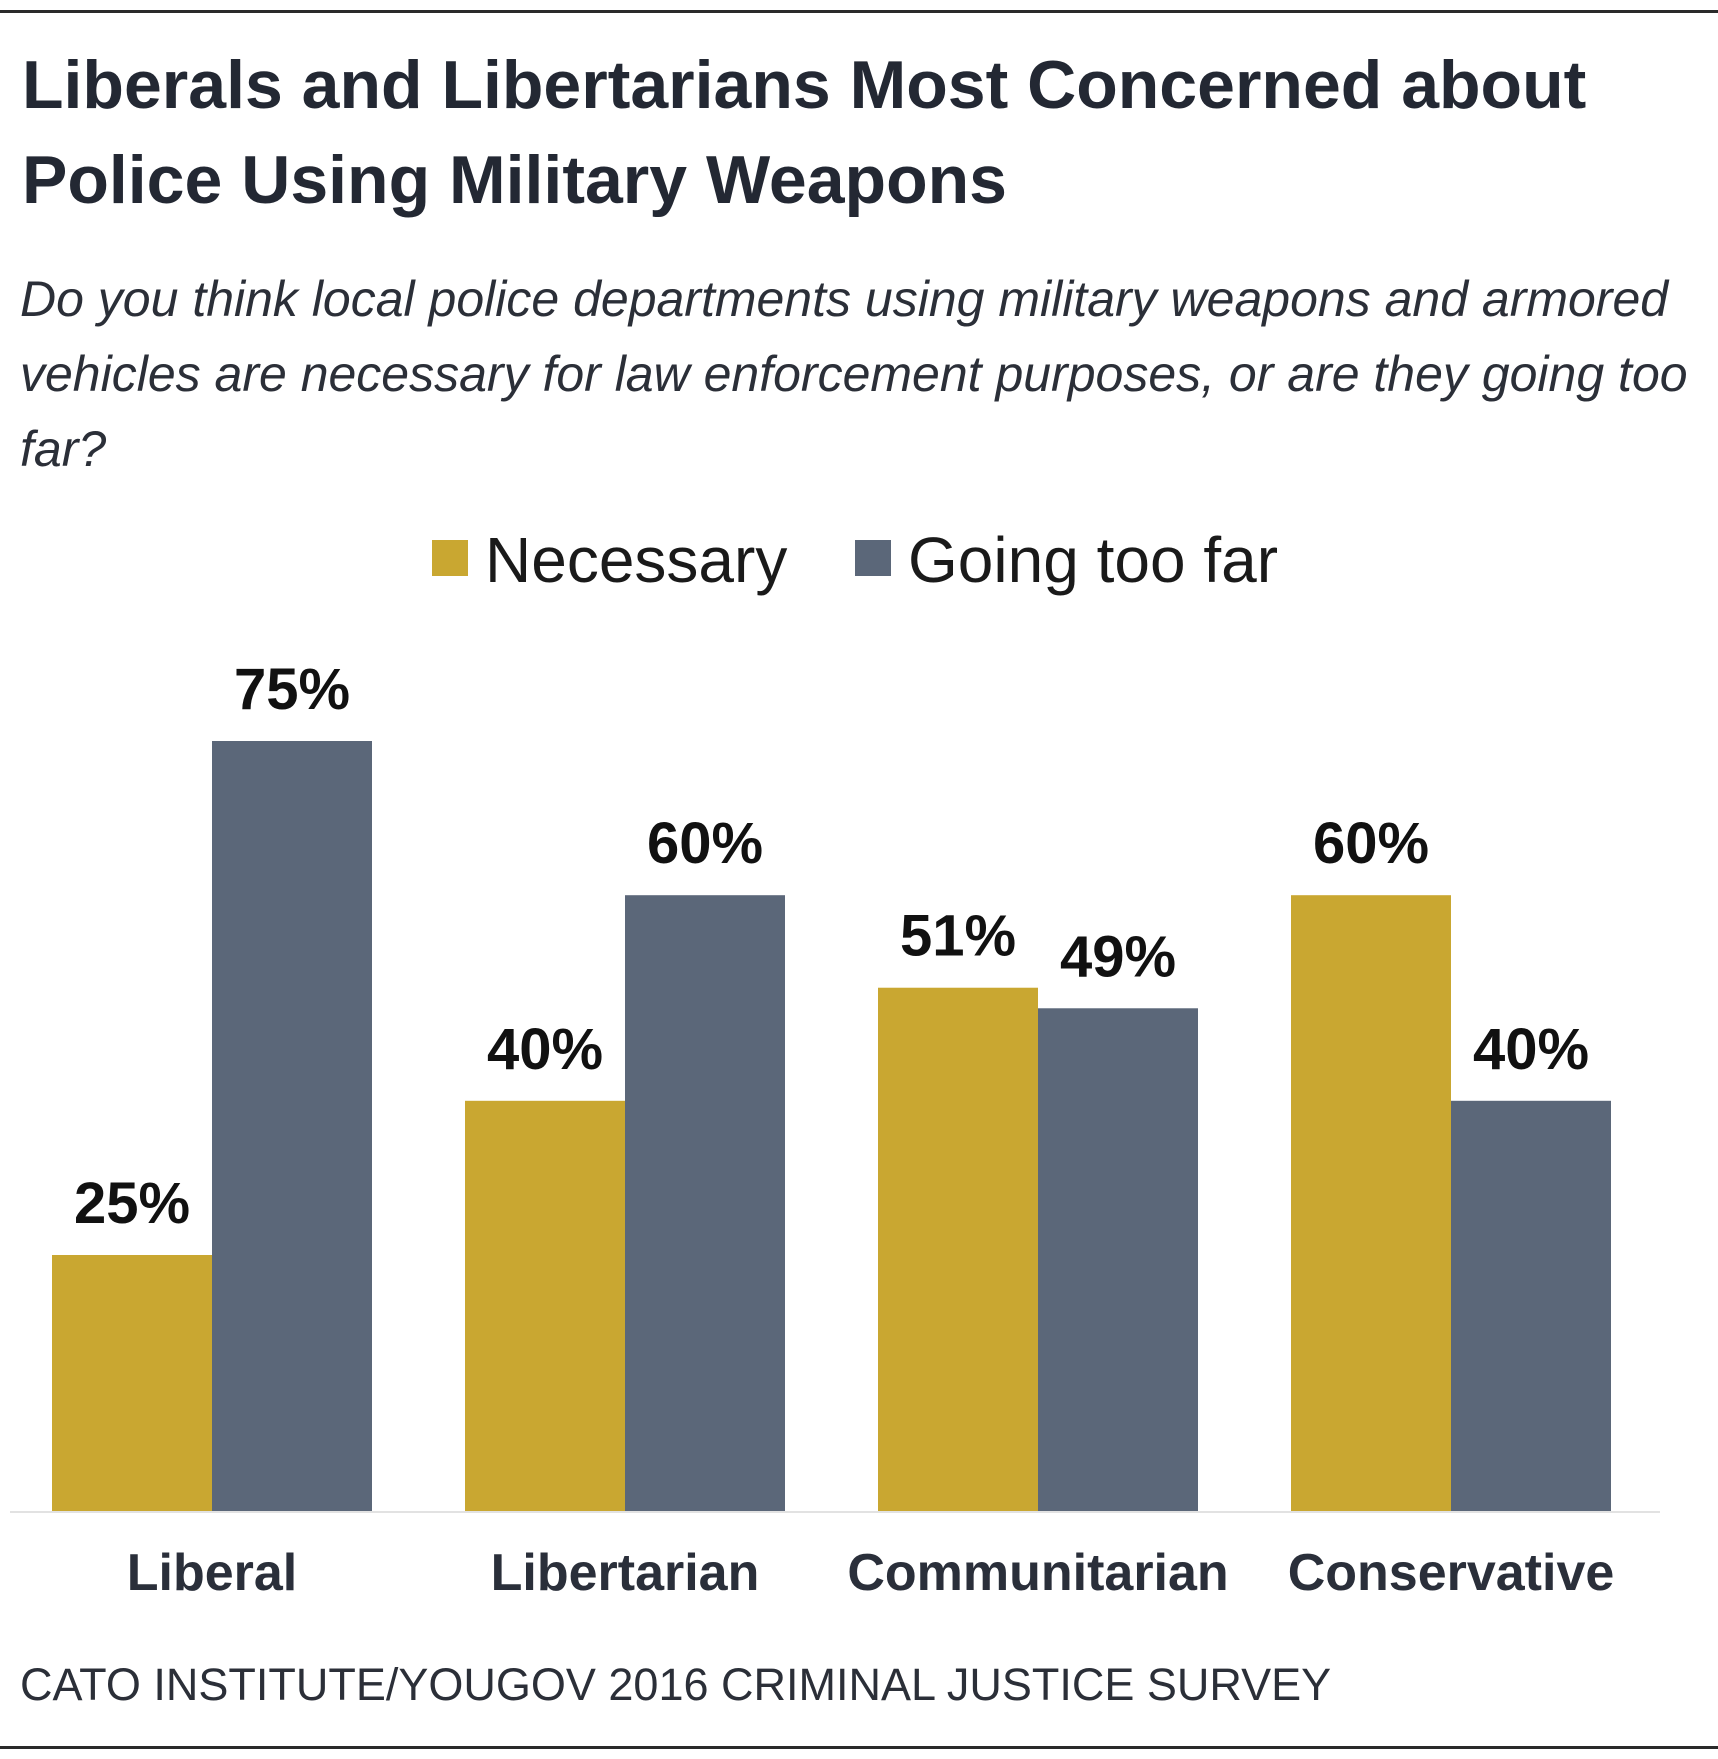 Image resolution: width=1718 pixels, height=1759 pixels. I want to click on data-label-communitarian-necessary: 51%, so click(958, 936).